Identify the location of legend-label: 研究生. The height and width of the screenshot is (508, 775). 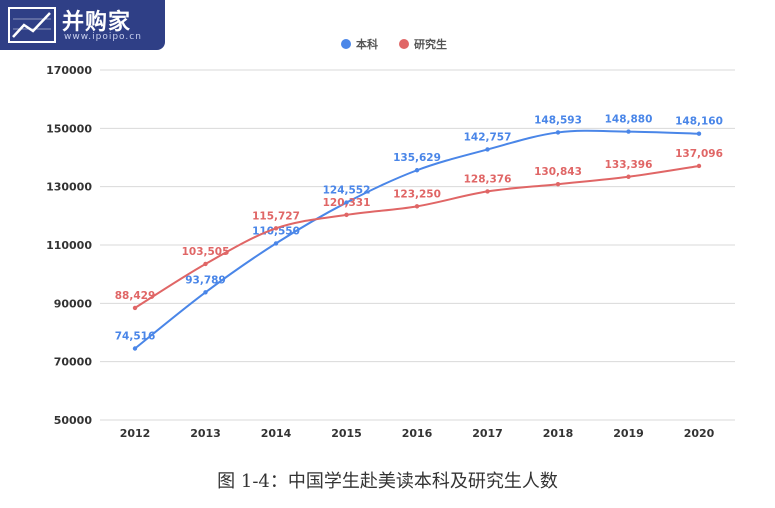
(430, 44).